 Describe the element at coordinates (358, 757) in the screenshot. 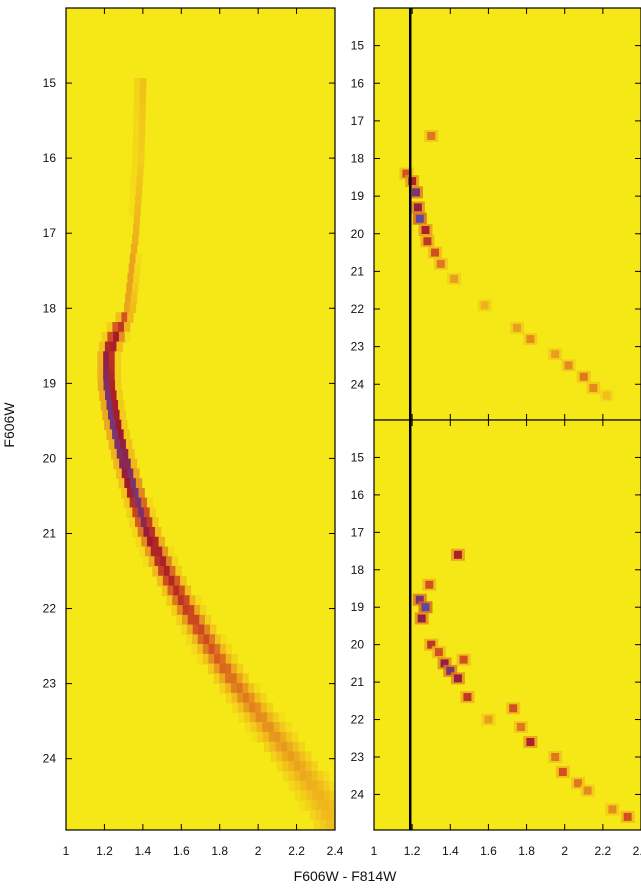

I see `y-tick-label: 23` at that location.